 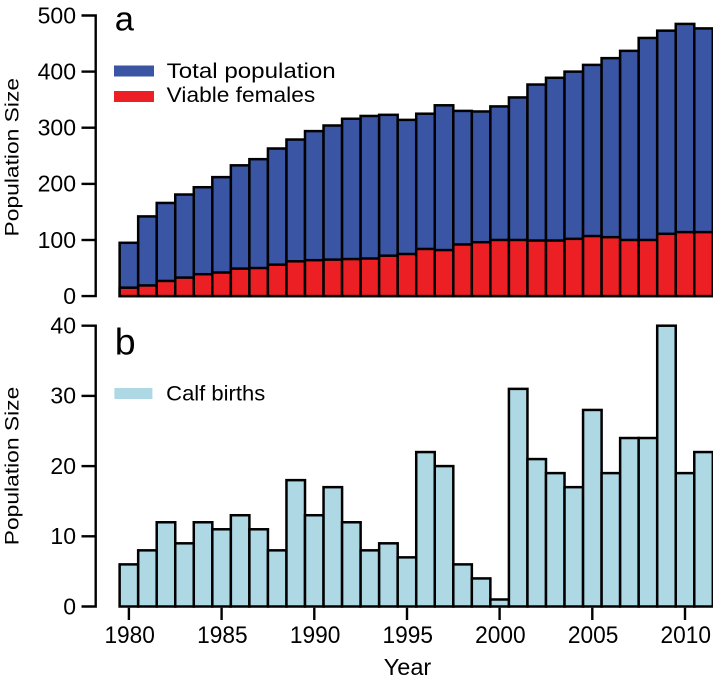 I want to click on svg-text: Total population, so click(x=251, y=71).